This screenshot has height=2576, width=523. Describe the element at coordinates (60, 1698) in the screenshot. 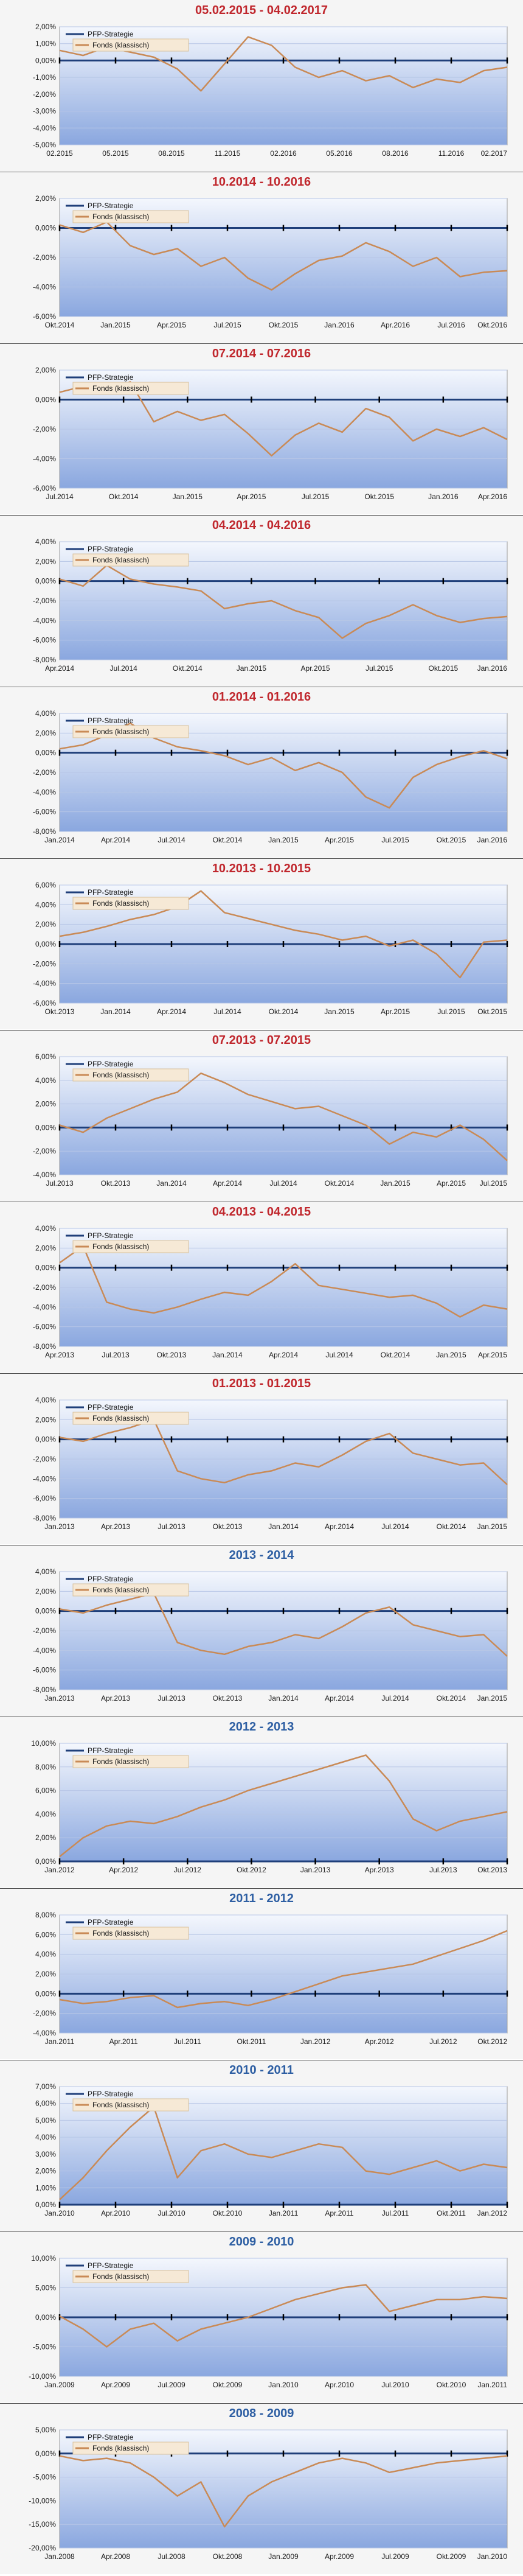

I see `x-tick-label: Jan.2013` at that location.